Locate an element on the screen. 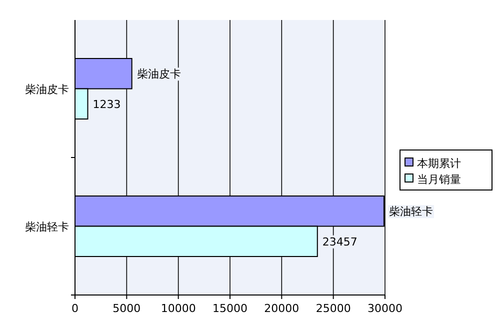 Image resolution: width=500 pixels, height=336 pixels. data-label: 1233 is located at coordinates (106, 104).